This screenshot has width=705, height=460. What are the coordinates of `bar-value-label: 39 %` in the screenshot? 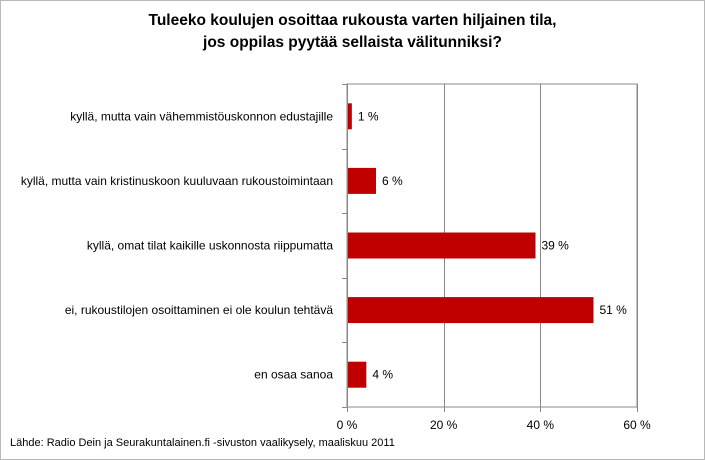 It's located at (556, 246).